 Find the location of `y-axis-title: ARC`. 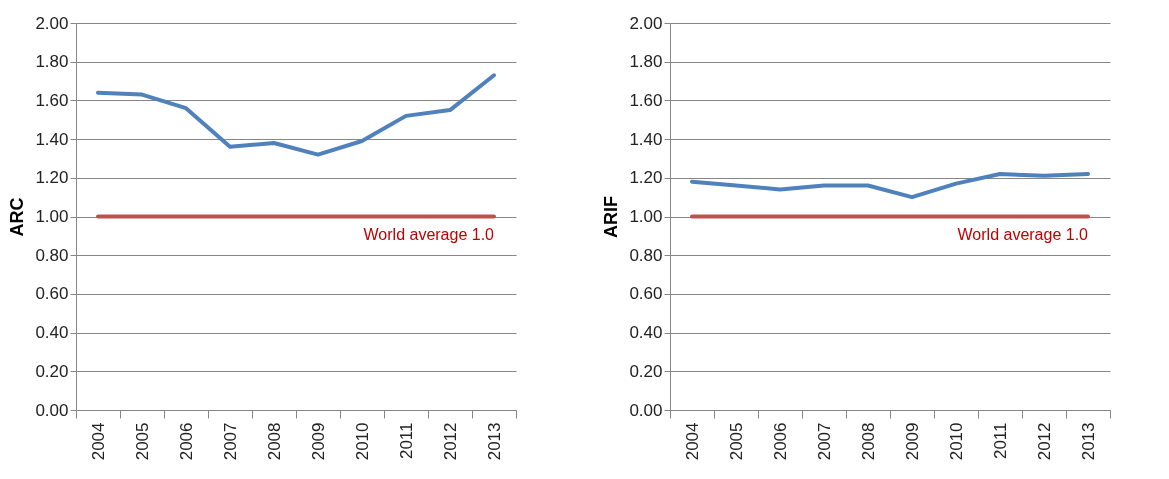

y-axis-title: ARC is located at coordinates (17, 217).